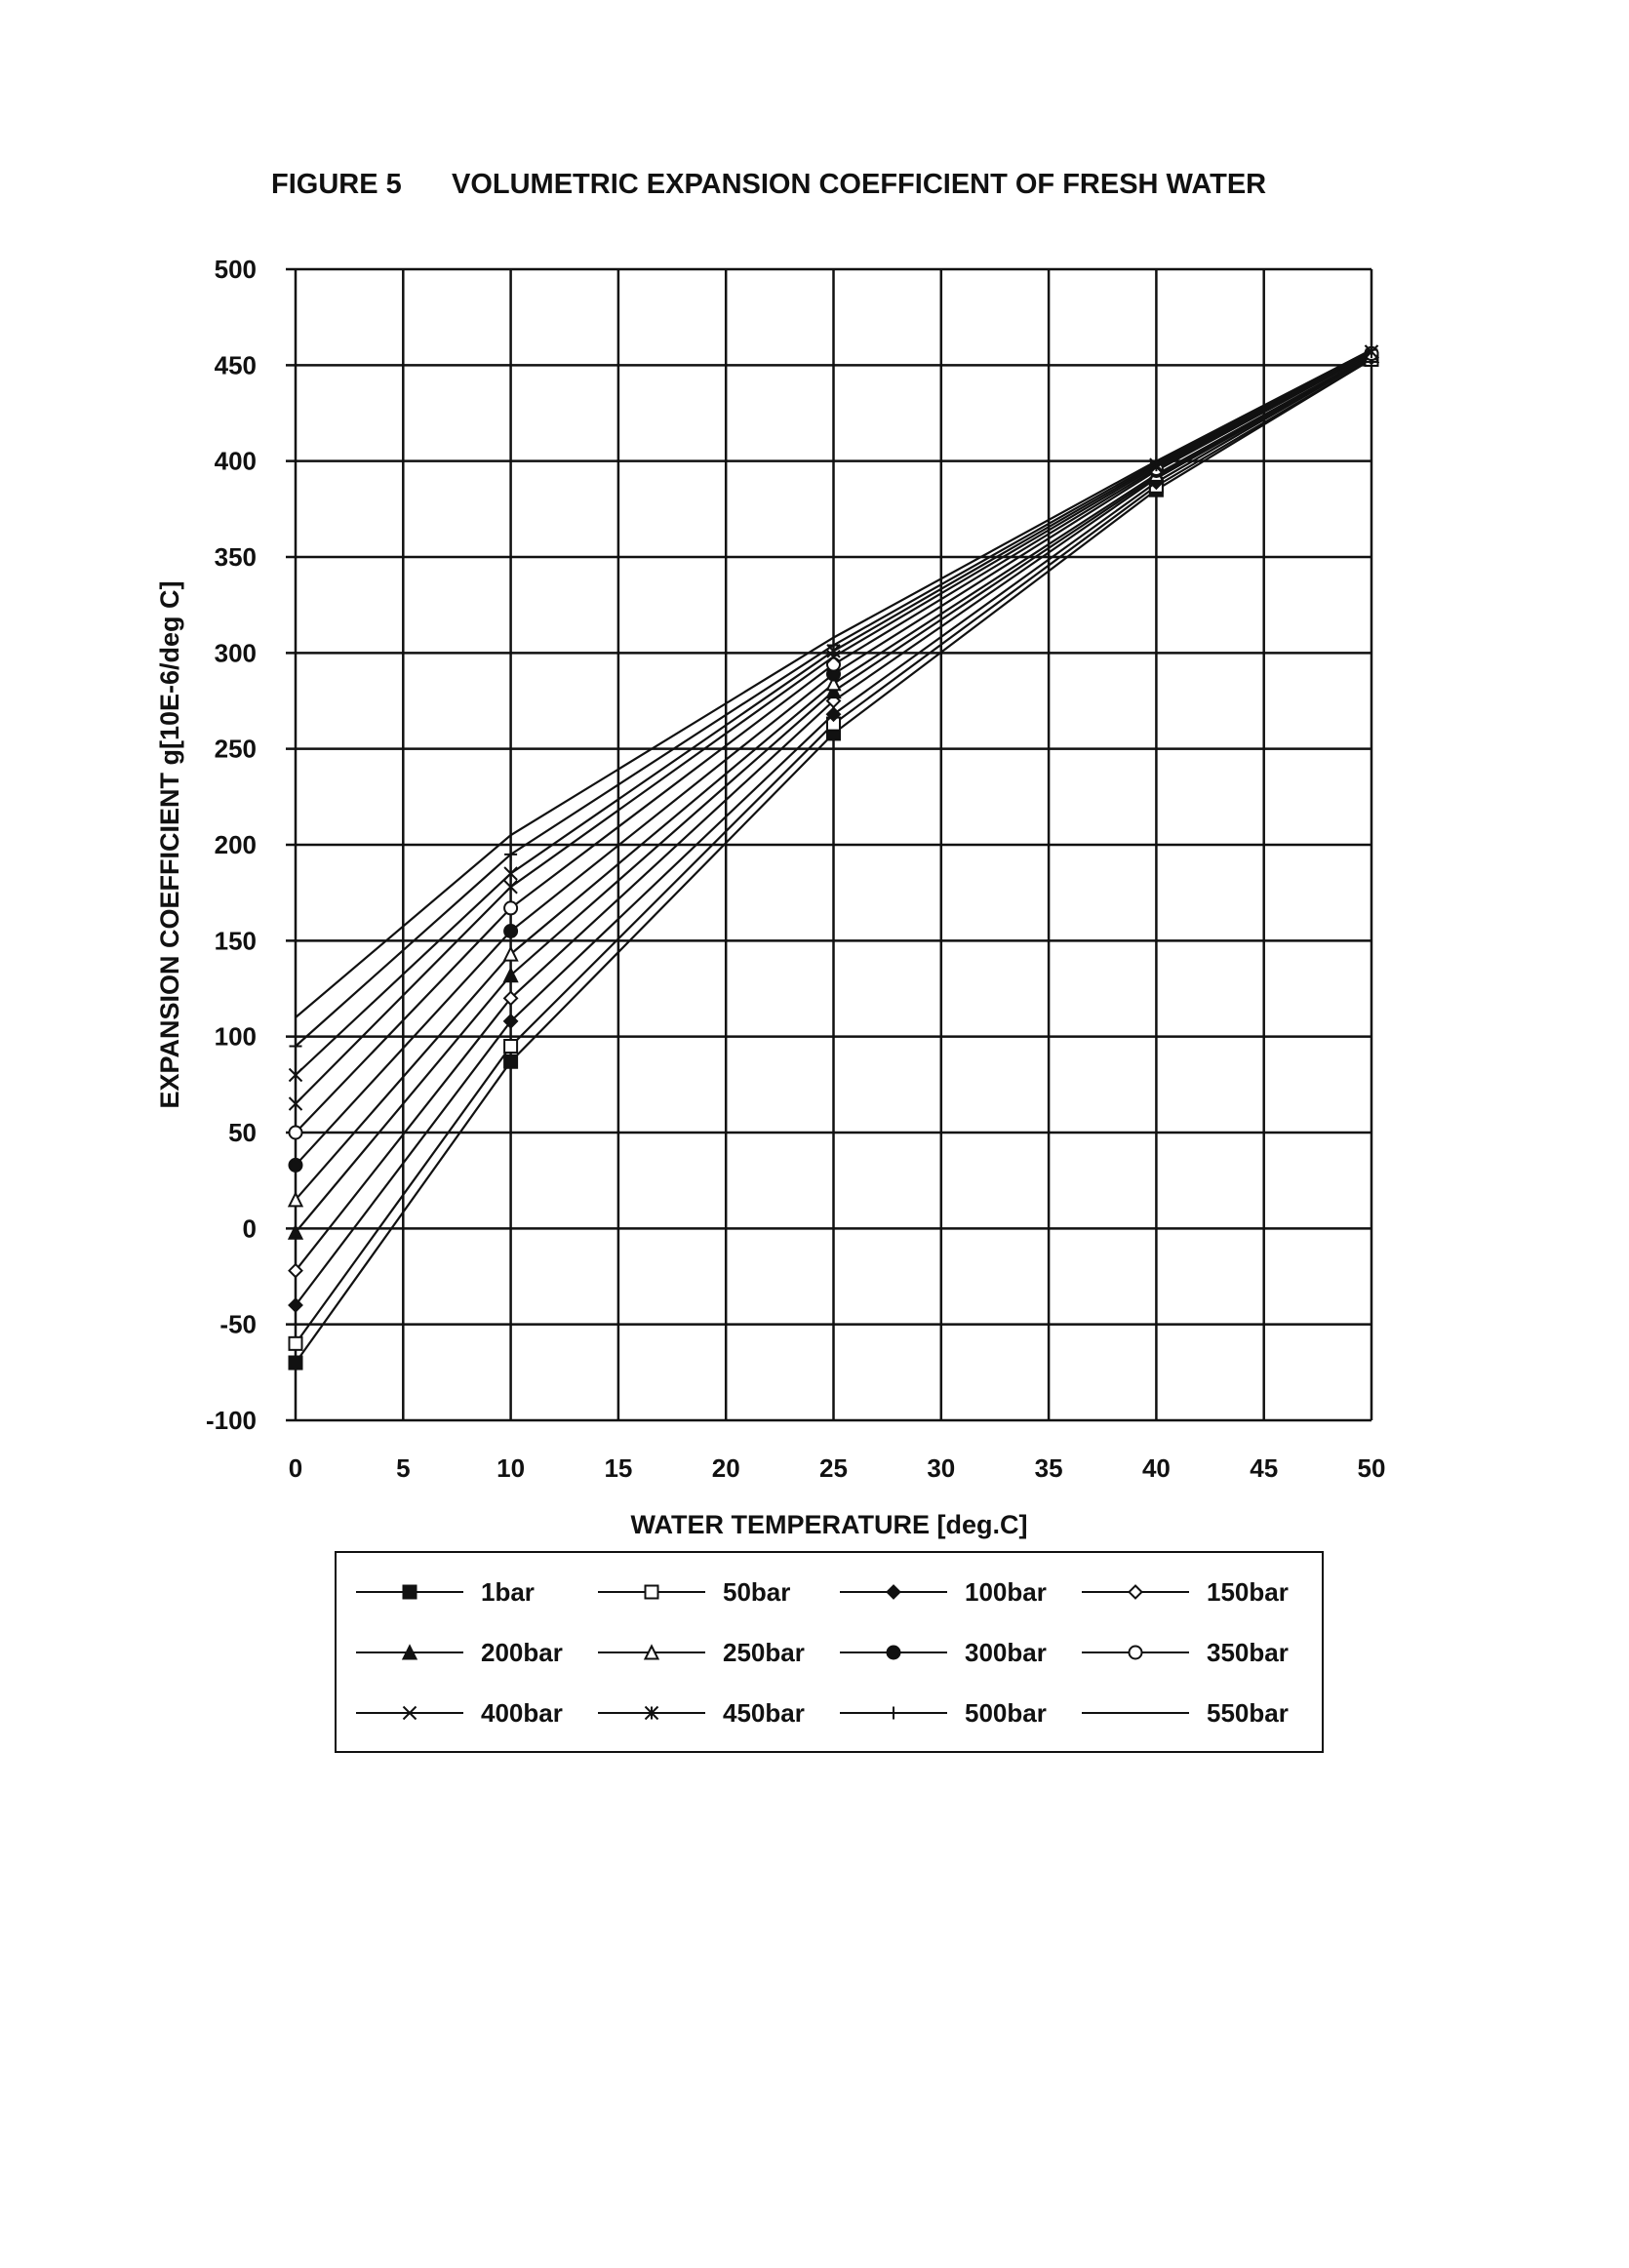 The height and width of the screenshot is (2268, 1629). Describe the element at coordinates (1264, 1468) in the screenshot. I see `x-tick-label: 45` at that location.